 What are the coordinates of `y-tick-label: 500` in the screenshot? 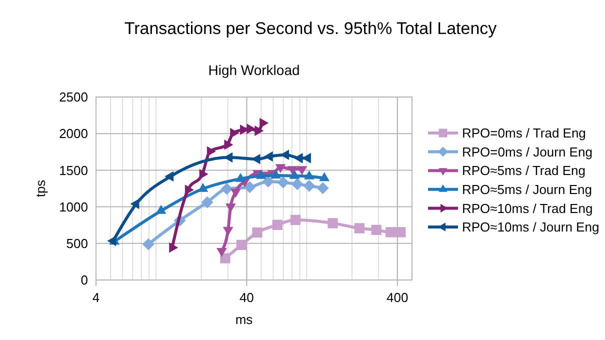 It's located at (77, 243).